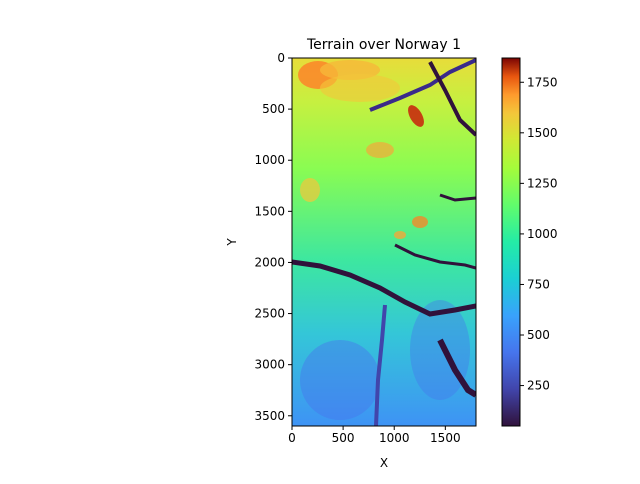 This screenshot has width=640, height=484. What do you see at coordinates (269, 314) in the screenshot?
I see `y-tick-label: 2500` at bounding box center [269, 314].